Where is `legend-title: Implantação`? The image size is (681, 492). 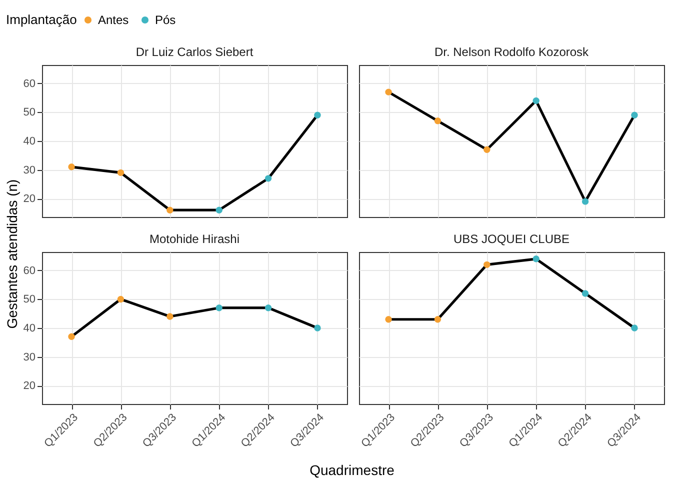 legend-title: Implantação is located at coordinates (41, 19).